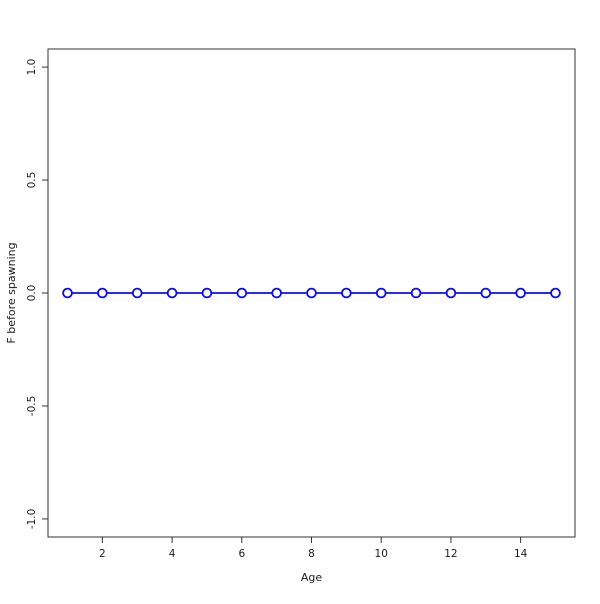  Describe the element at coordinates (450, 554) in the screenshot. I see `x-tick-label: 12` at that location.